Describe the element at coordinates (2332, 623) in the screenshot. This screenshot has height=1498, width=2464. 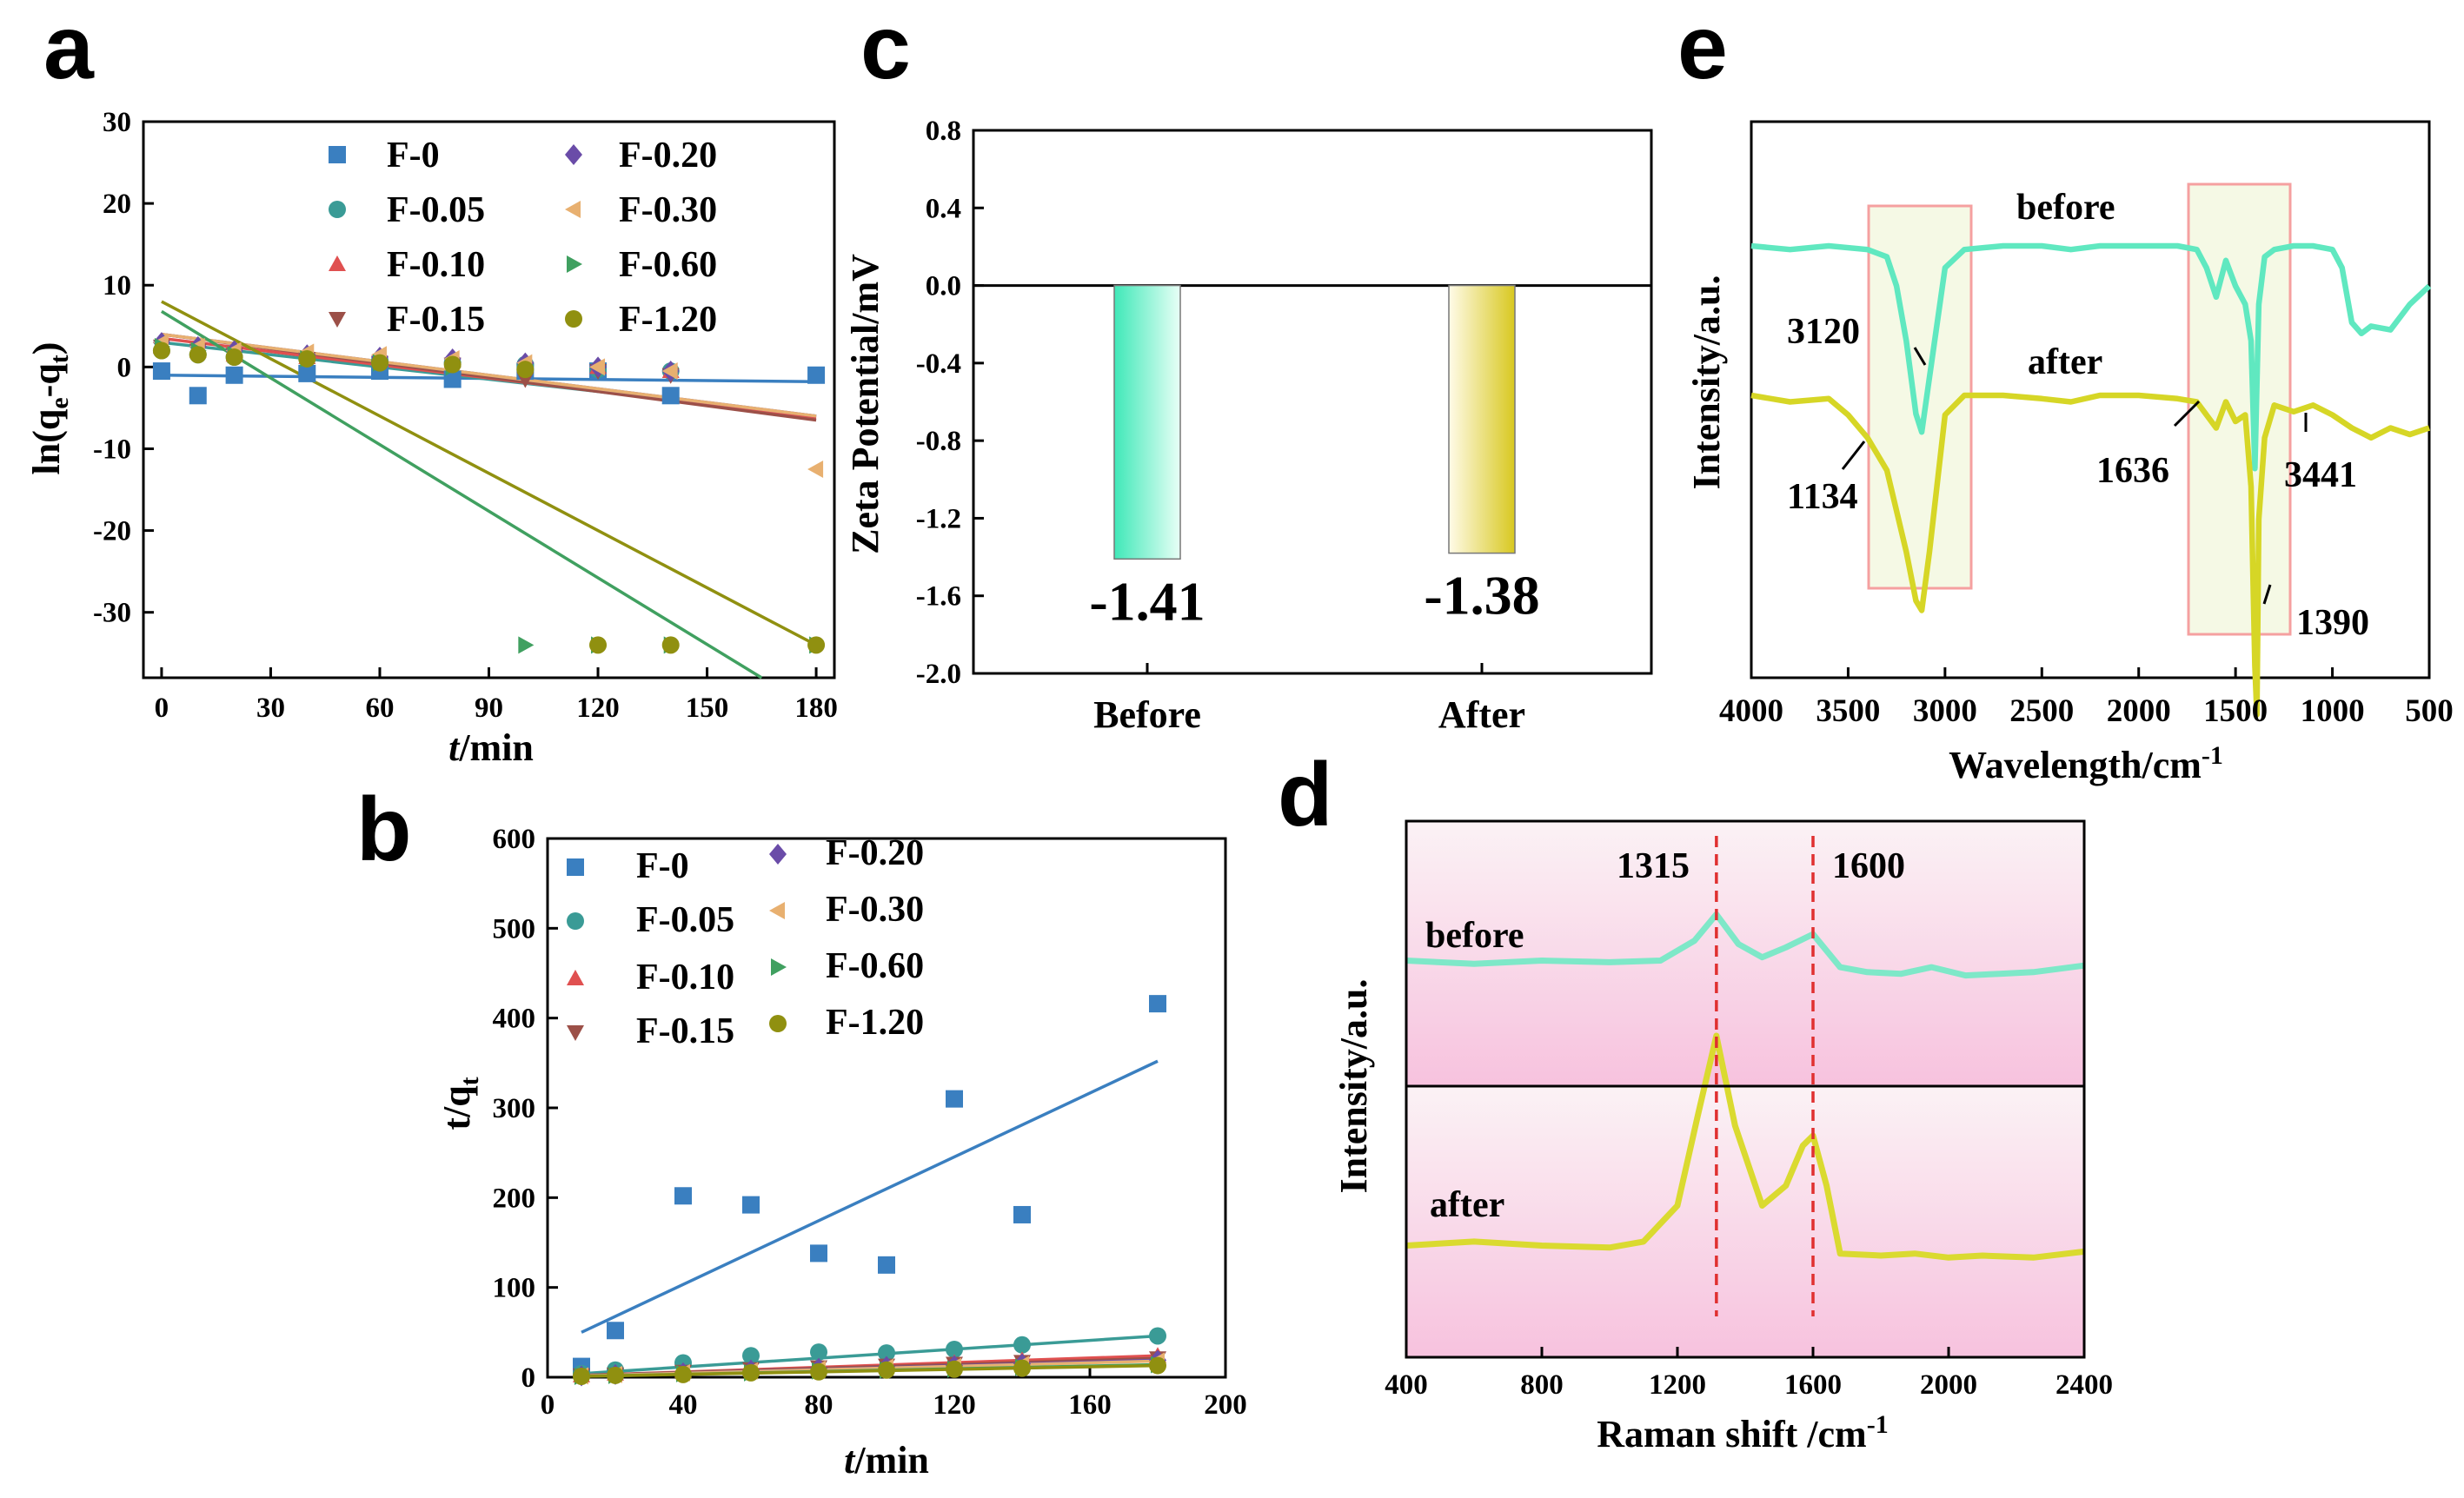
I see `panel-e-annotation-1390: 1390` at that location.